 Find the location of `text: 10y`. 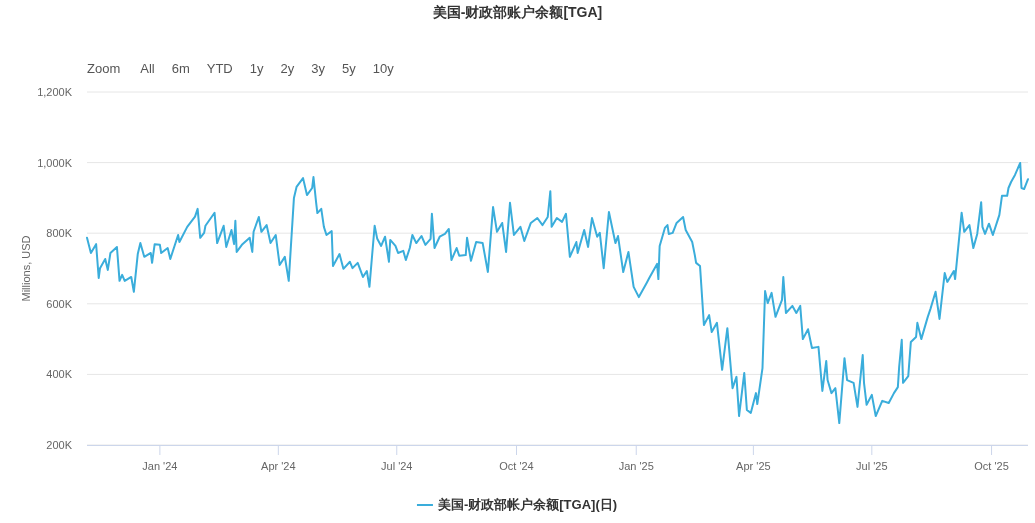

text: 10y is located at coordinates (383, 68).